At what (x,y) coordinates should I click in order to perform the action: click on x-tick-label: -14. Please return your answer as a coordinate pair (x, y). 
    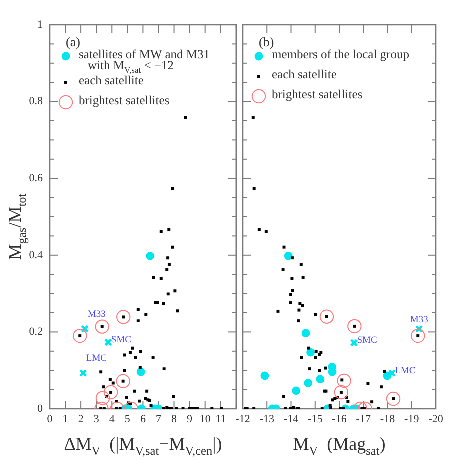
    Looking at the image, I should click on (292, 419).